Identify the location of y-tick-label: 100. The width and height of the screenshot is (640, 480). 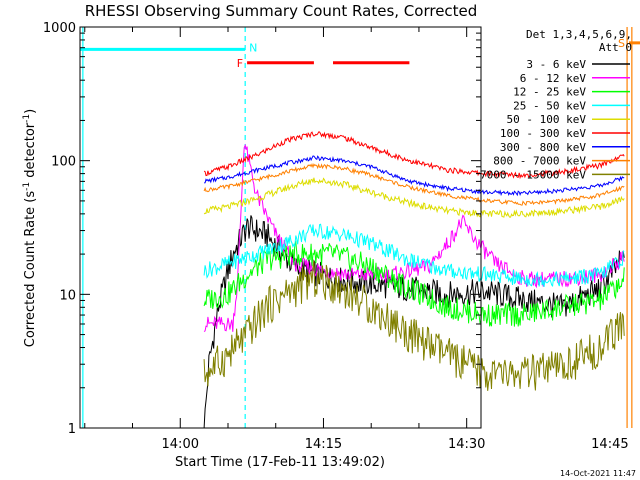
(63, 162).